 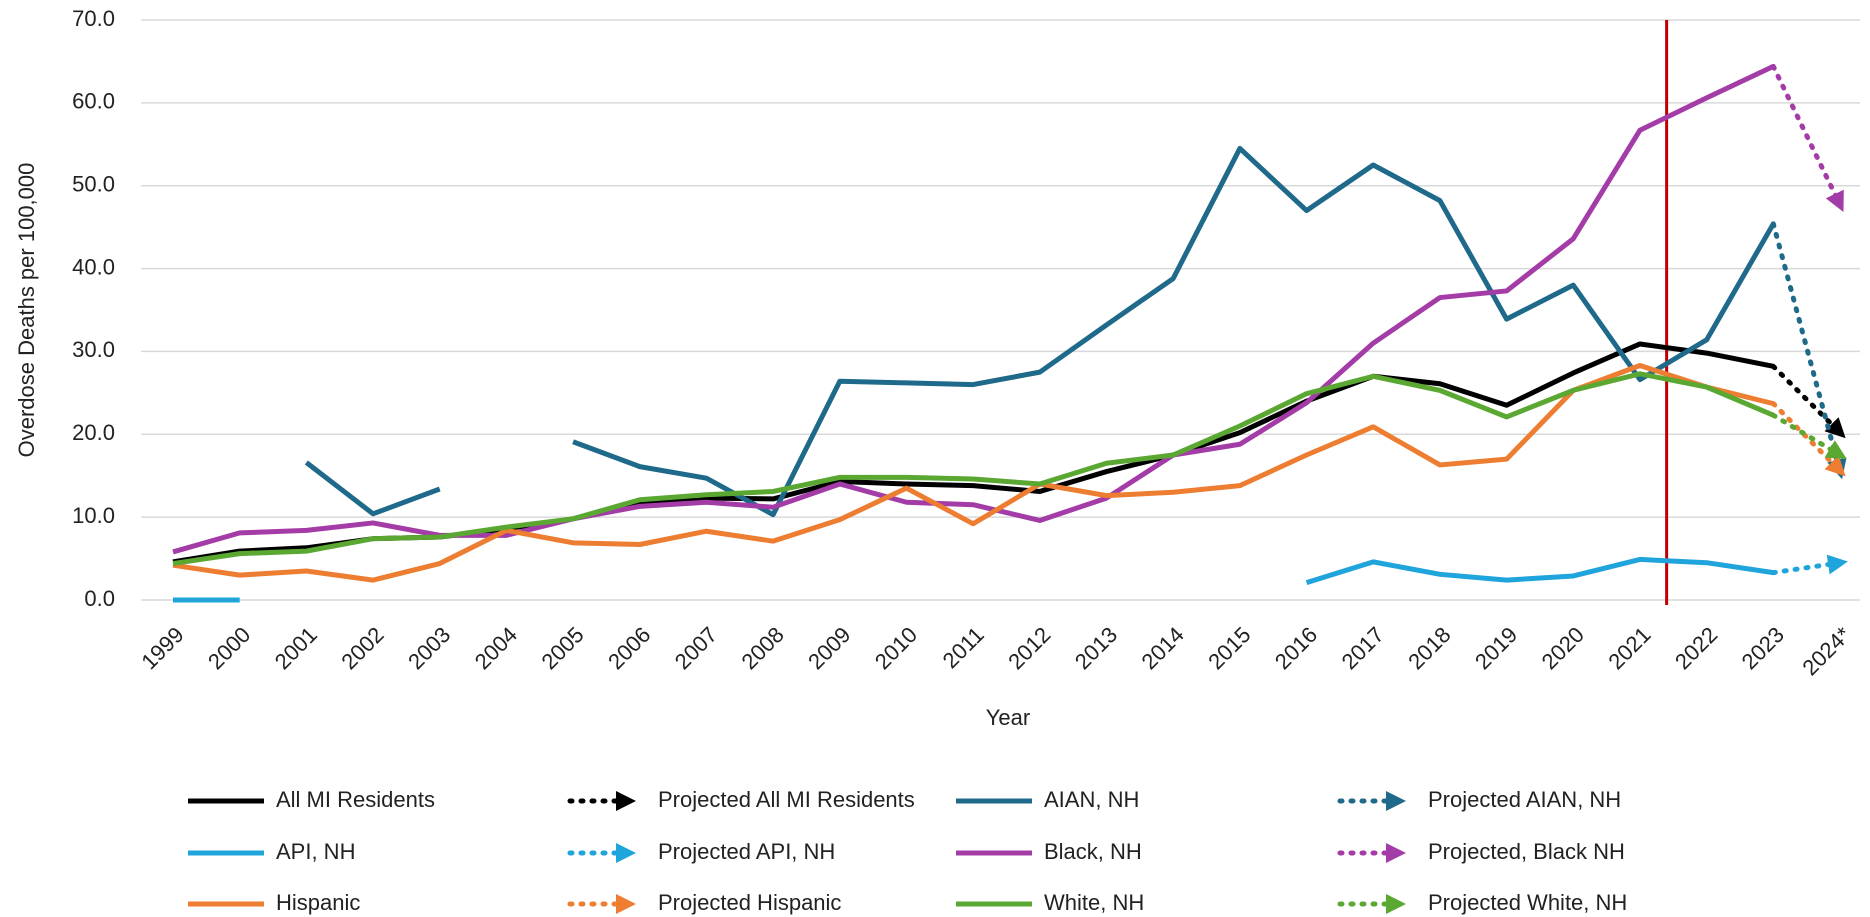 I want to click on x-tick-label: 2003, so click(x=429, y=648).